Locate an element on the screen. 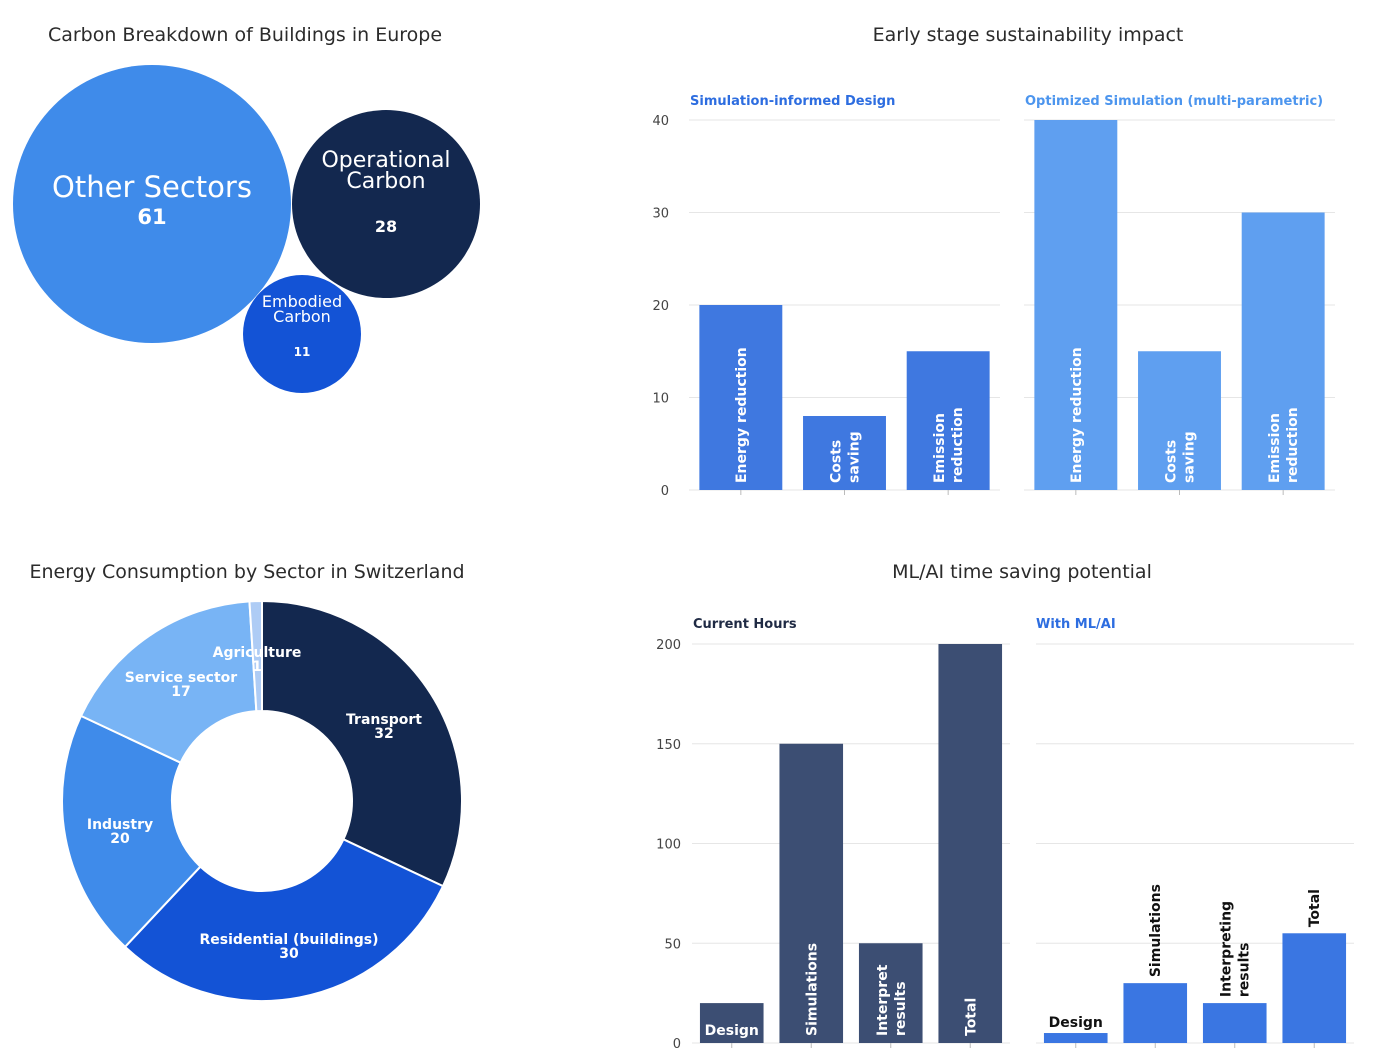  y-tick-label: 50 is located at coordinates (672, 944).